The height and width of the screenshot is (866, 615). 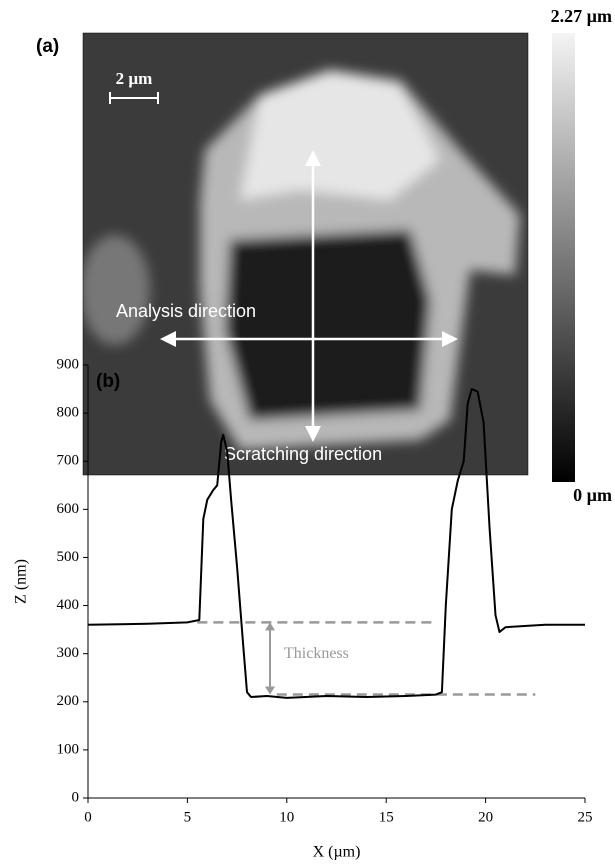 I want to click on x-tick-label: 5, so click(x=188, y=817).